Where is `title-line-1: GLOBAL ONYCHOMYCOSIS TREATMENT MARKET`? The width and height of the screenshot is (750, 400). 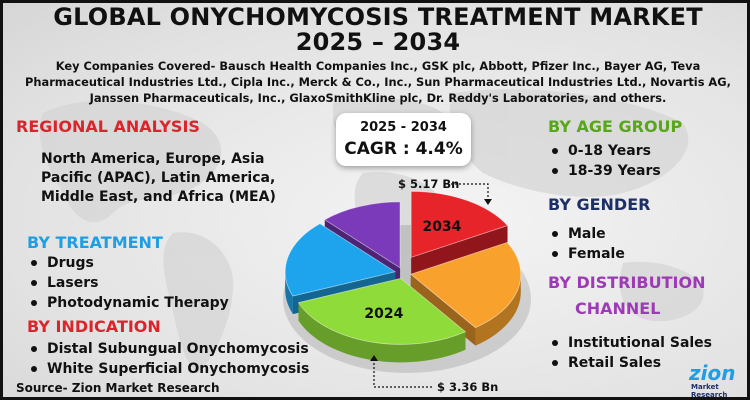 title-line-1: GLOBAL ONYCHOMYCOSIS TREATMENT MARKET is located at coordinates (378, 17).